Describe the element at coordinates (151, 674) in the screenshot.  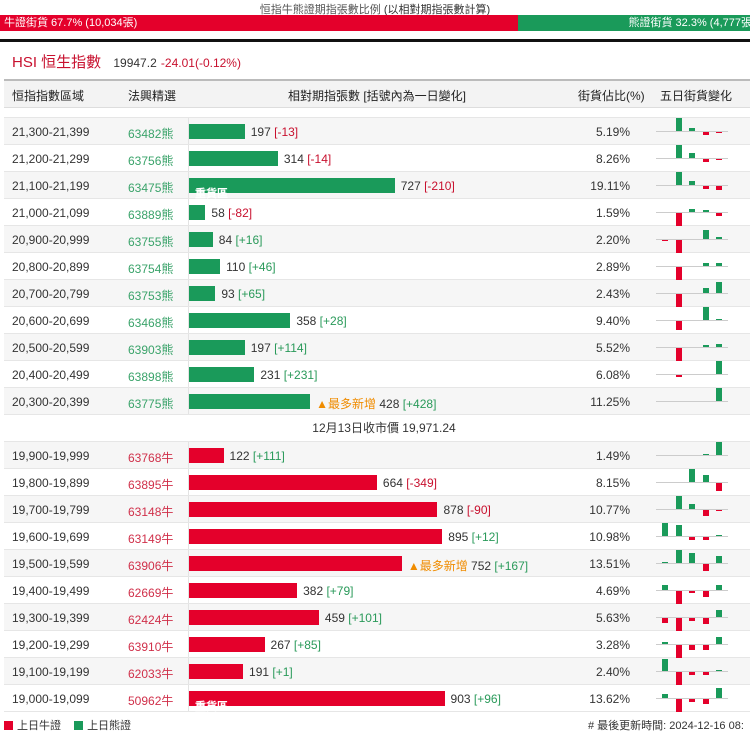
I see `warrant-code-link: 62033牛` at that location.